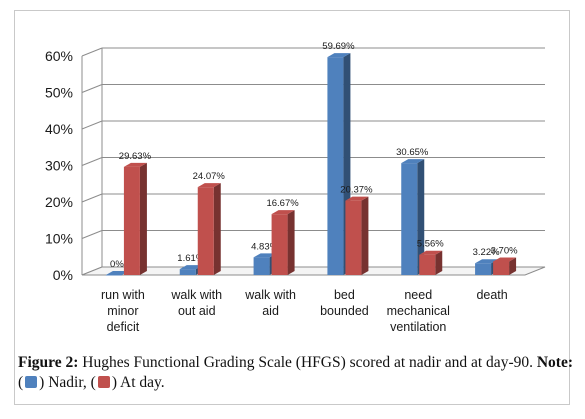 This screenshot has width=585, height=419. I want to click on data-label: 20.37%, so click(356, 190).